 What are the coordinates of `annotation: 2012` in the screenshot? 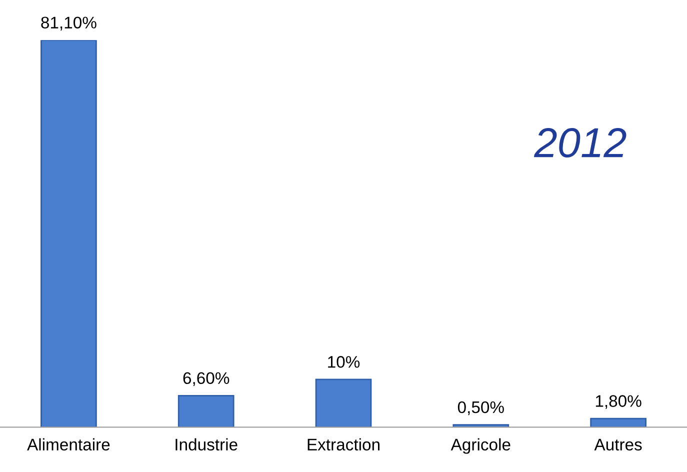 It's located at (580, 143).